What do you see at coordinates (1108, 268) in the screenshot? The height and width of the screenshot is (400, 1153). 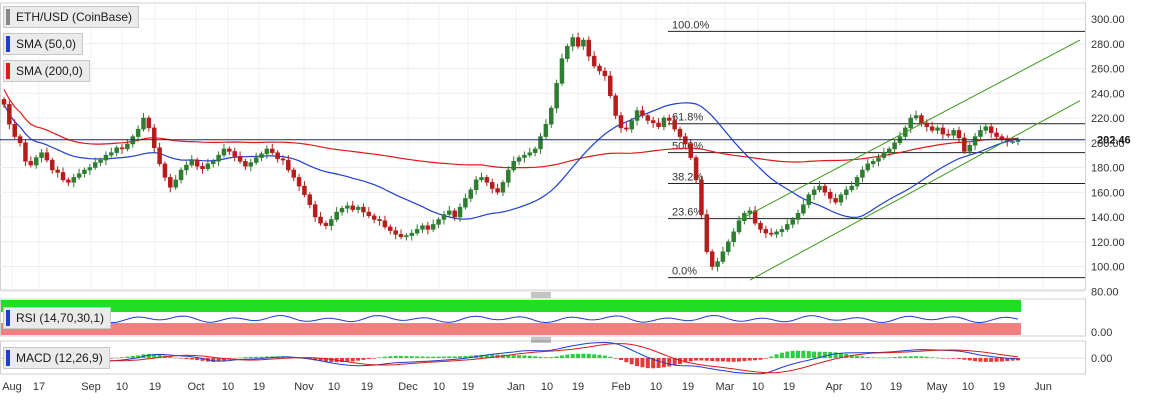 I see `y-tick-label: 100.00` at bounding box center [1108, 268].